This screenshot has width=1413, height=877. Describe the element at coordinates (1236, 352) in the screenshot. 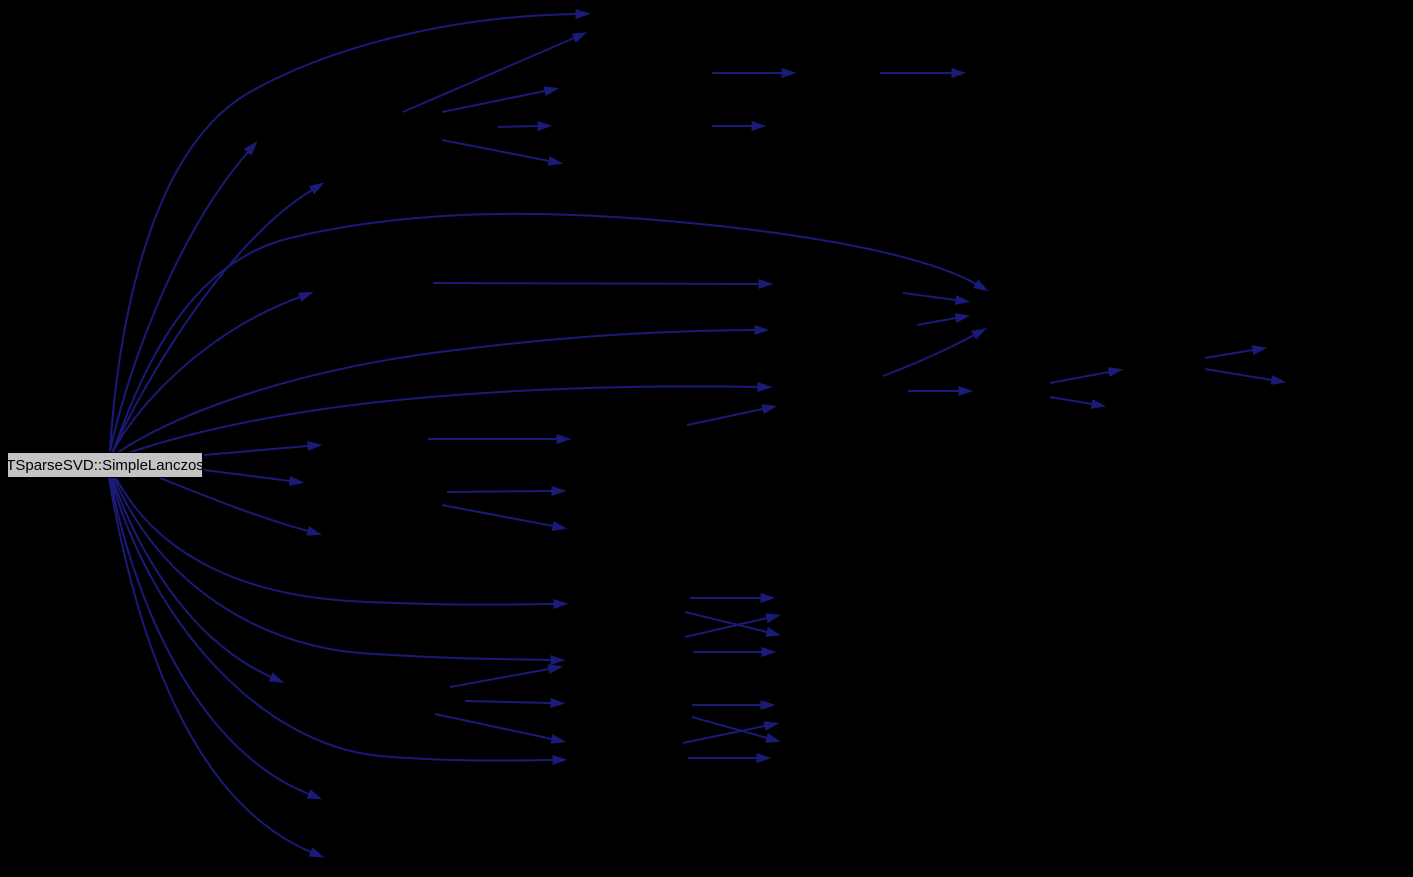

I see `edge-r2-up` at that location.